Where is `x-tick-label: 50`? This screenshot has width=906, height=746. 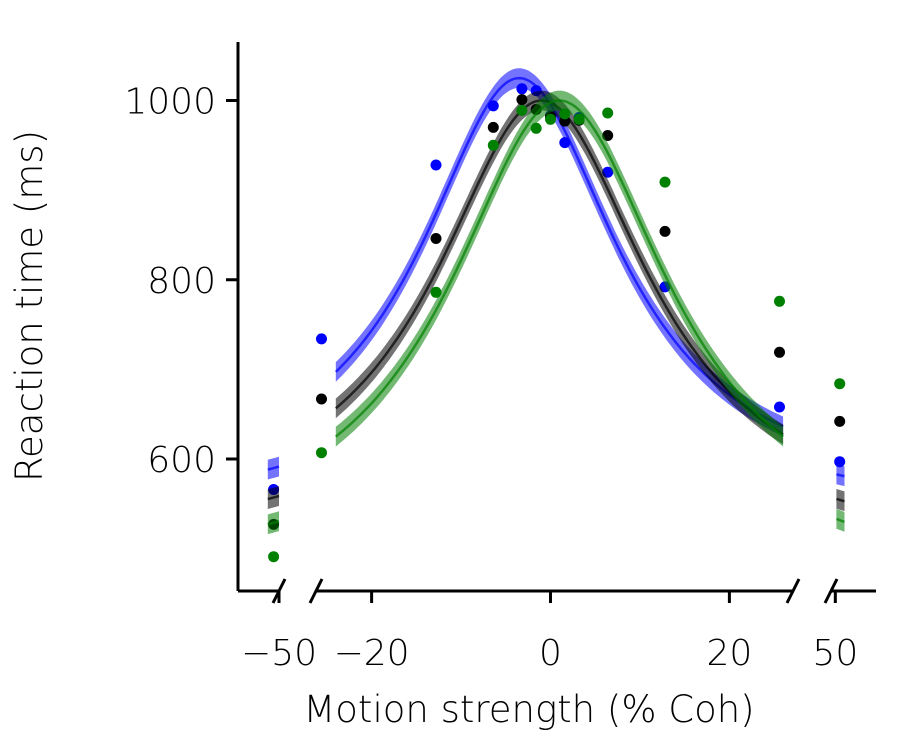 x-tick-label: 50 is located at coordinates (835, 653).